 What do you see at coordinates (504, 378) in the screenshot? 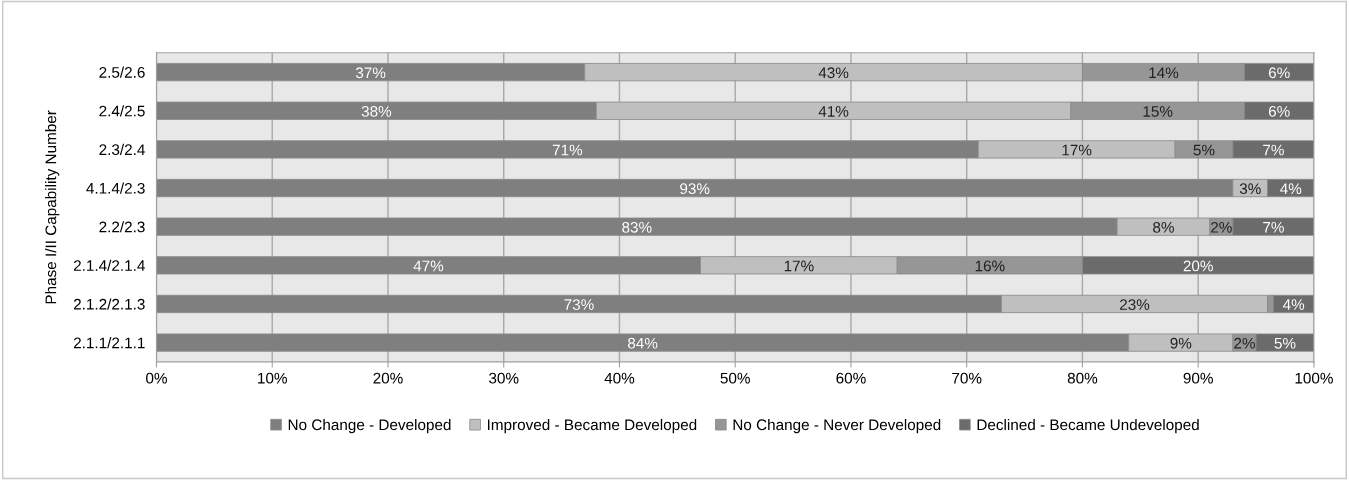
I see `x-tick-label: 30%` at bounding box center [504, 378].